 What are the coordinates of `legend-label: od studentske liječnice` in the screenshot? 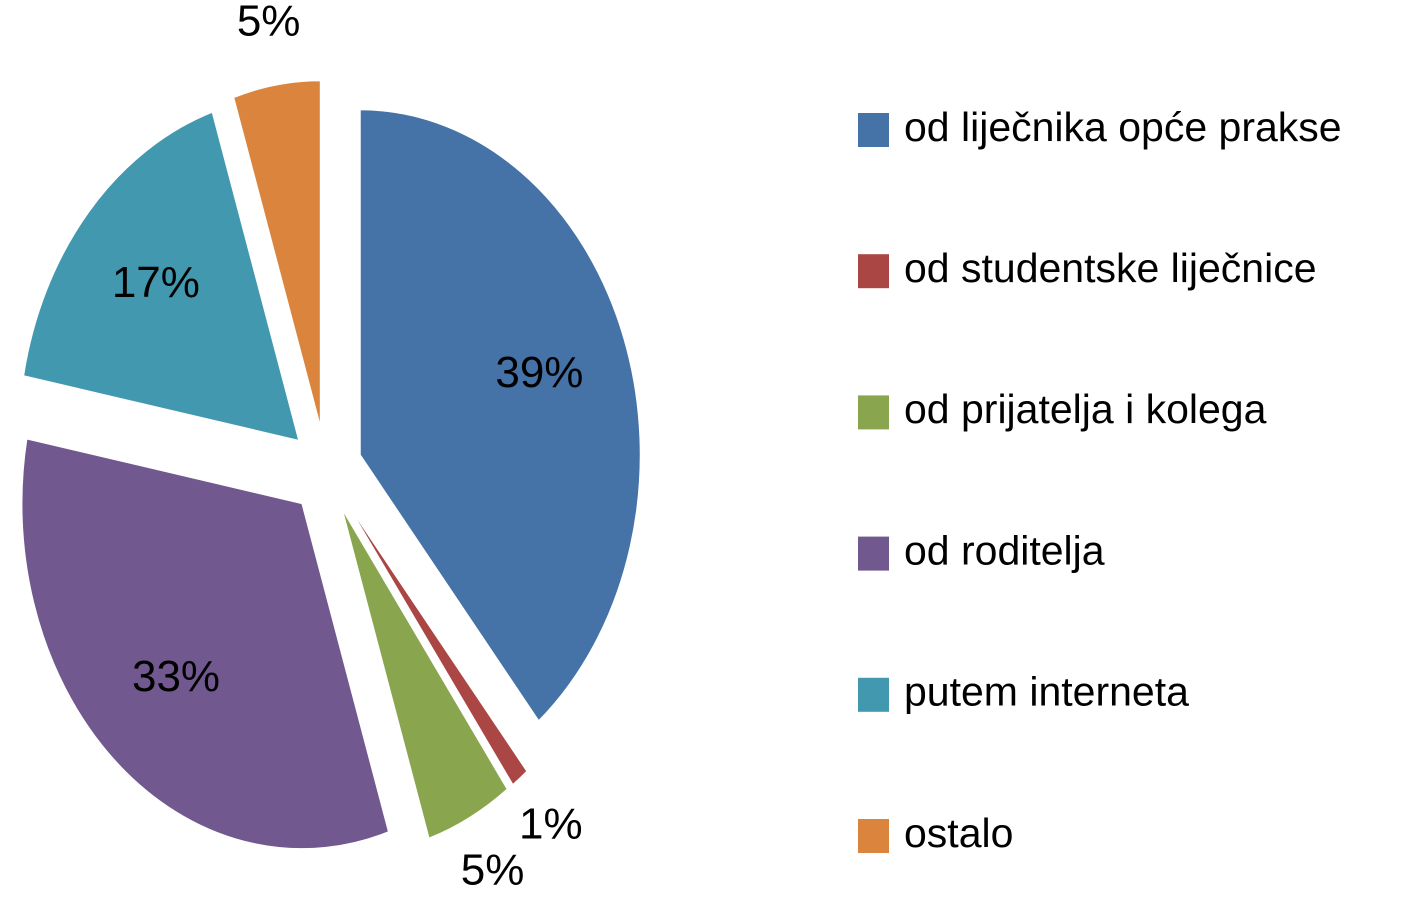 It's located at (1110, 268).